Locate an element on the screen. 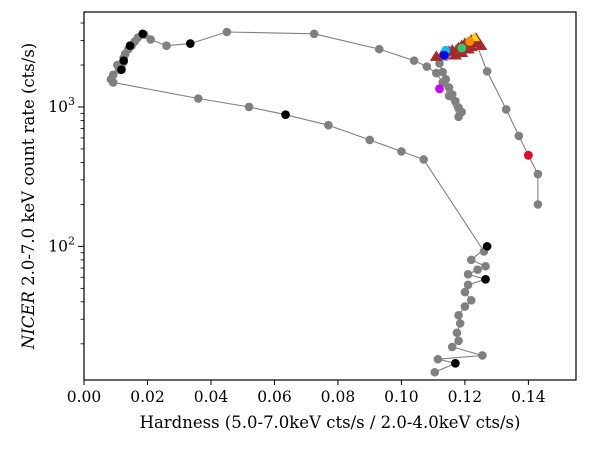 Image resolution: width=598 pixels, height=449 pixels. x-tick-label: 0.08 is located at coordinates (338, 397).